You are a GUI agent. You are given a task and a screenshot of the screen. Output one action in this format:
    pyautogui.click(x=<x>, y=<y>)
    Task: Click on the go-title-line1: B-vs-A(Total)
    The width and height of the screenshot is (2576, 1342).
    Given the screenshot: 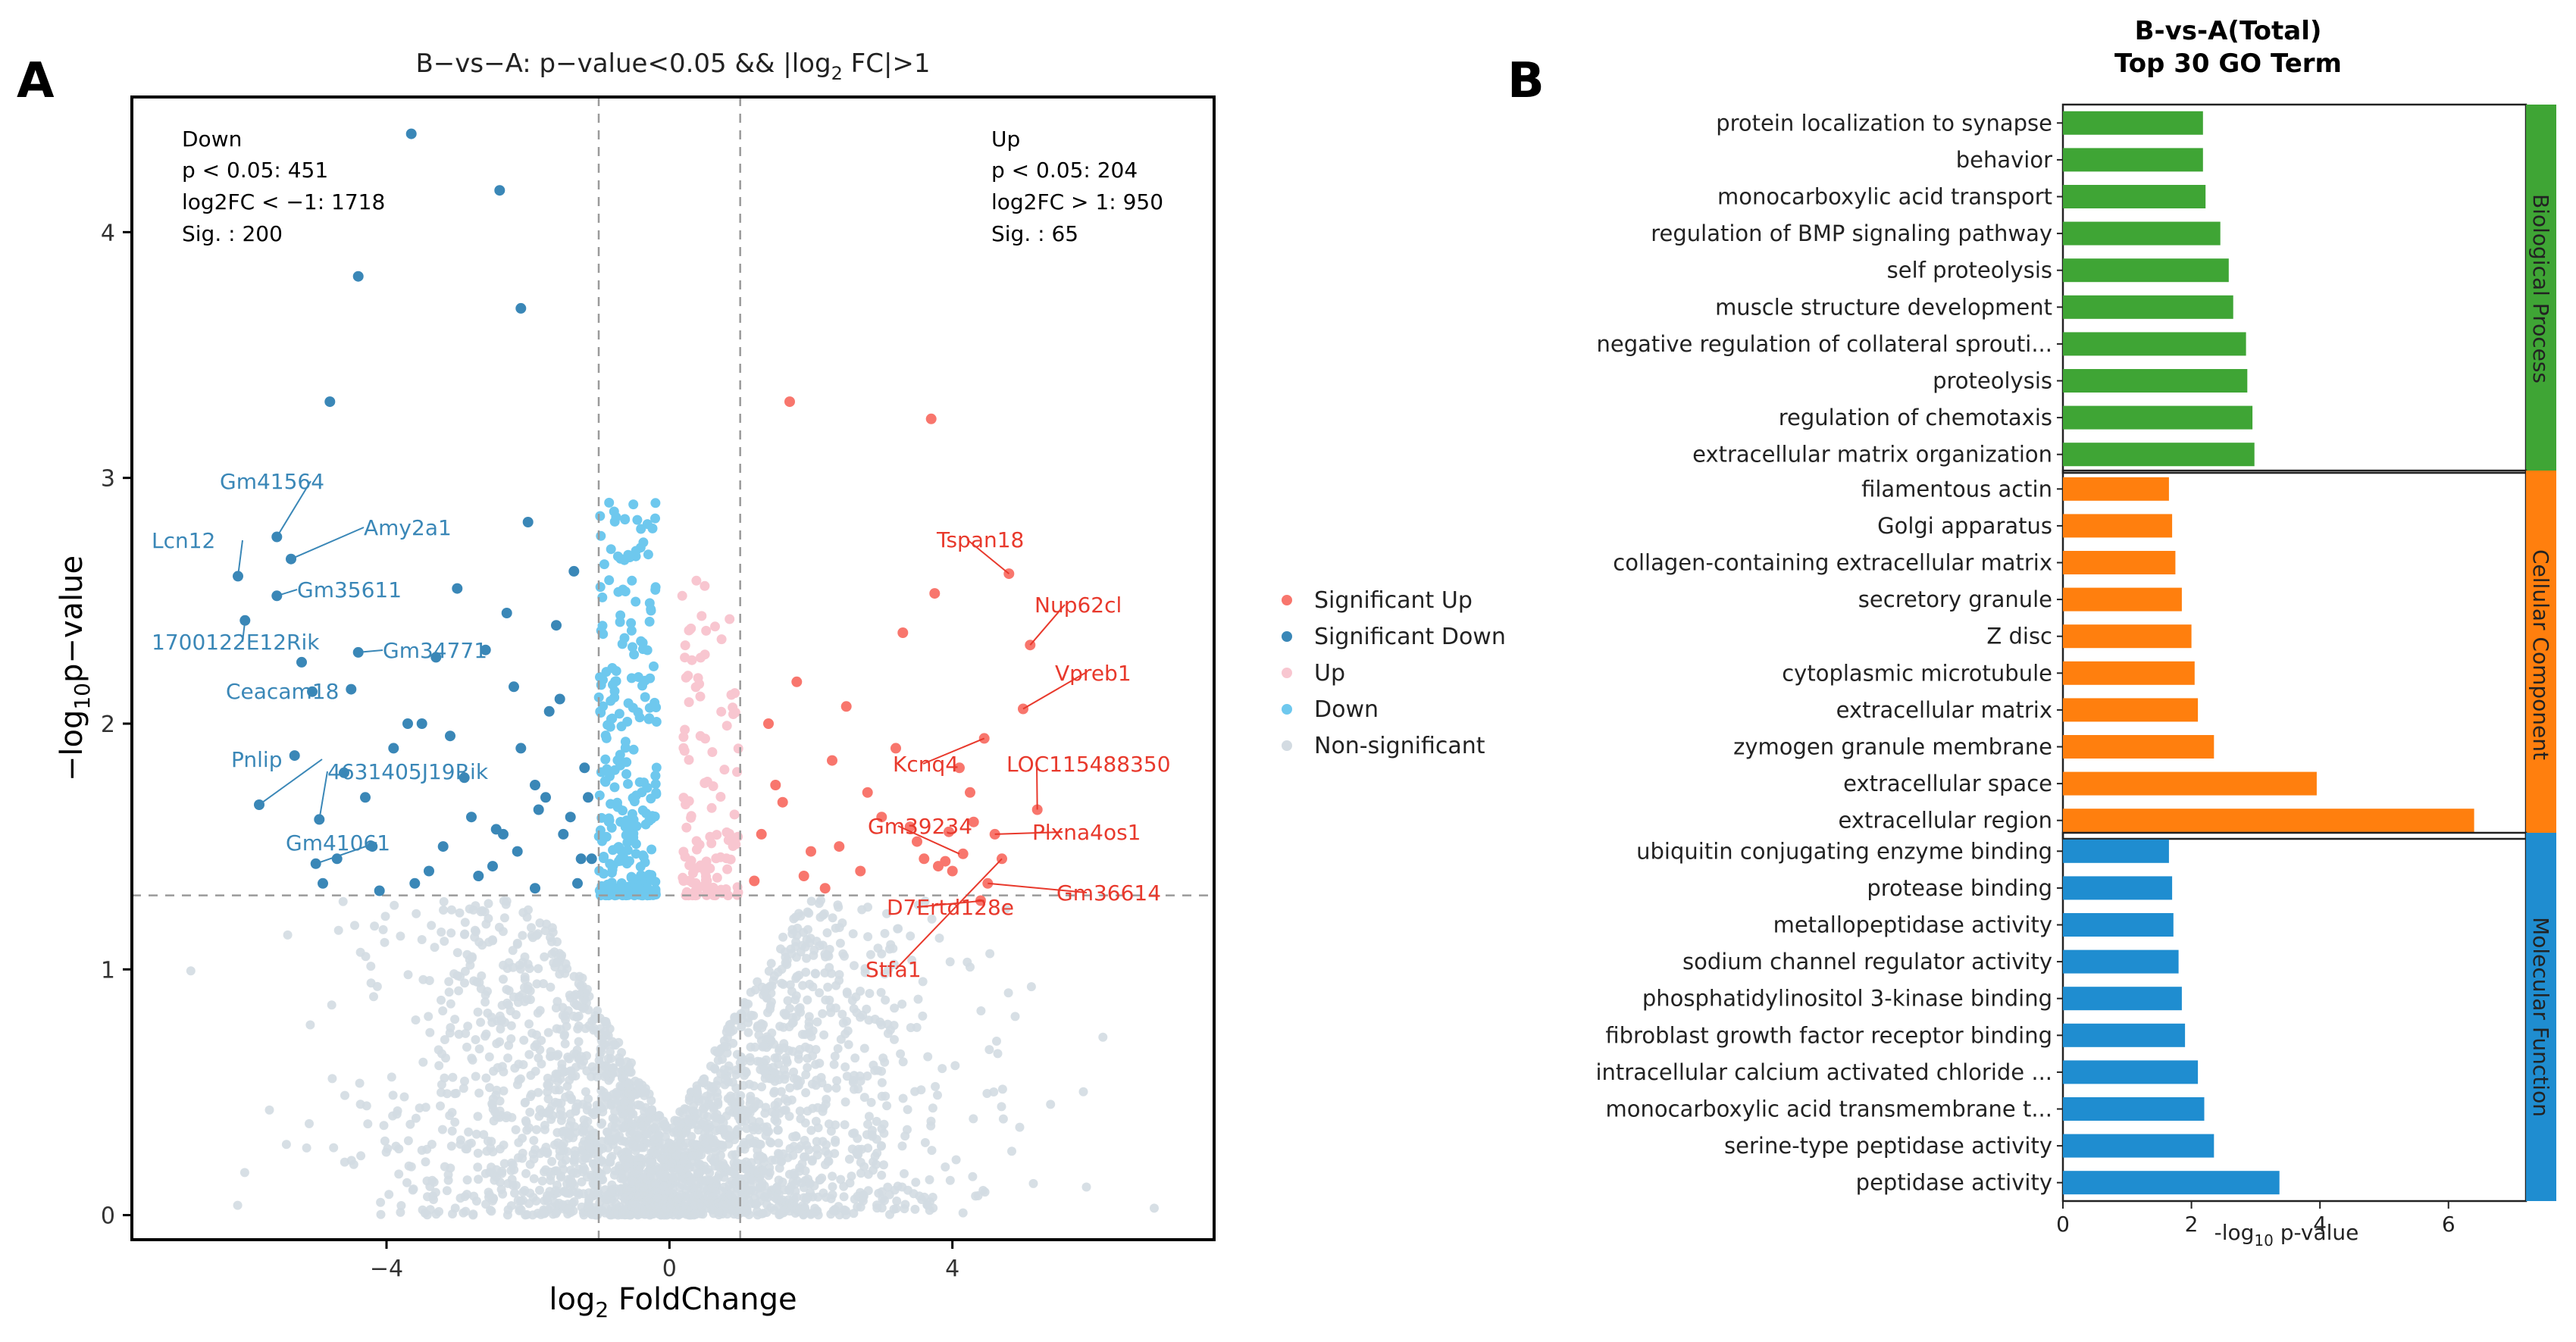 What is the action you would take?
    pyautogui.click(x=2228, y=31)
    